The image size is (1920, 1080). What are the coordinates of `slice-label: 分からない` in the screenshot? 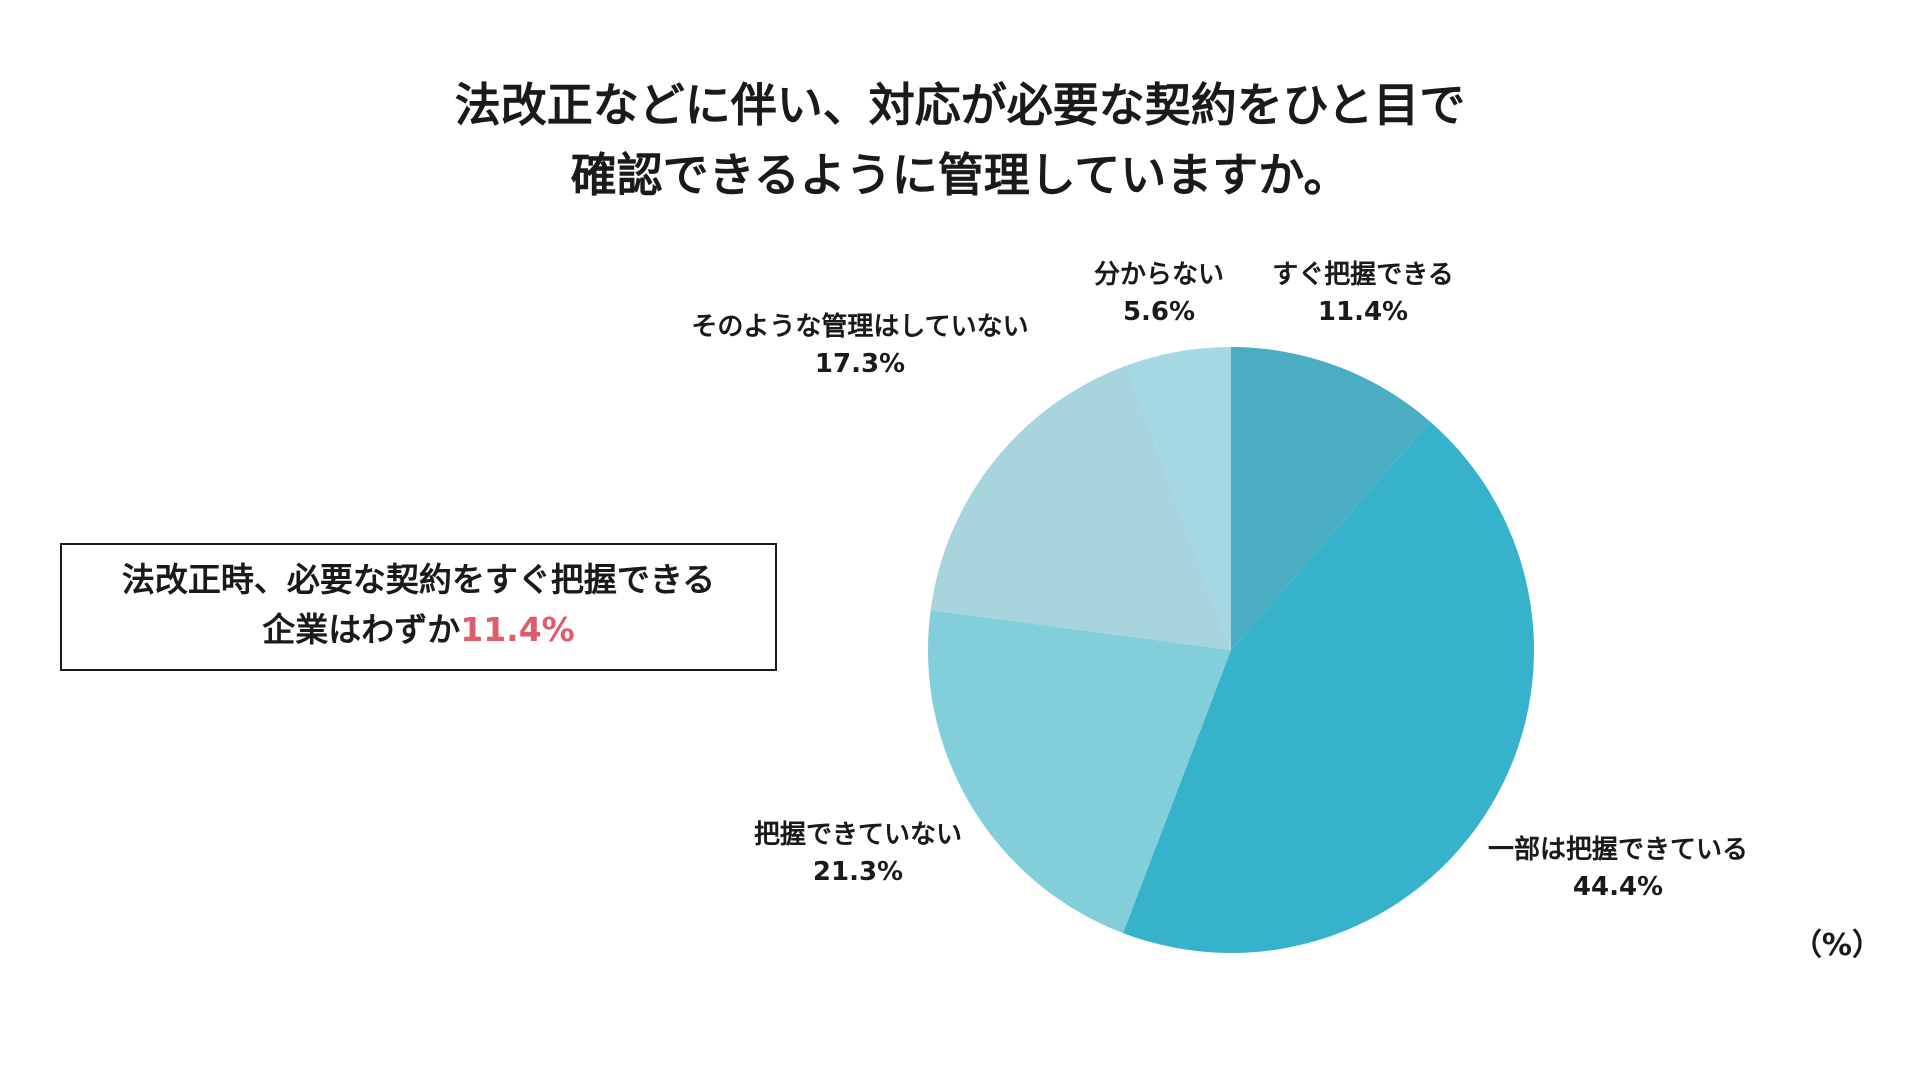 It's located at (1159, 275).